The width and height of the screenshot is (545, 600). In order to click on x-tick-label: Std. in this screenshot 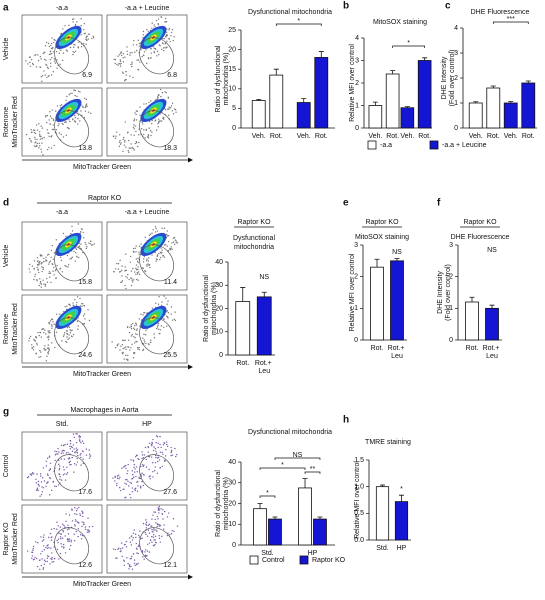, I will do `click(267, 553)`.